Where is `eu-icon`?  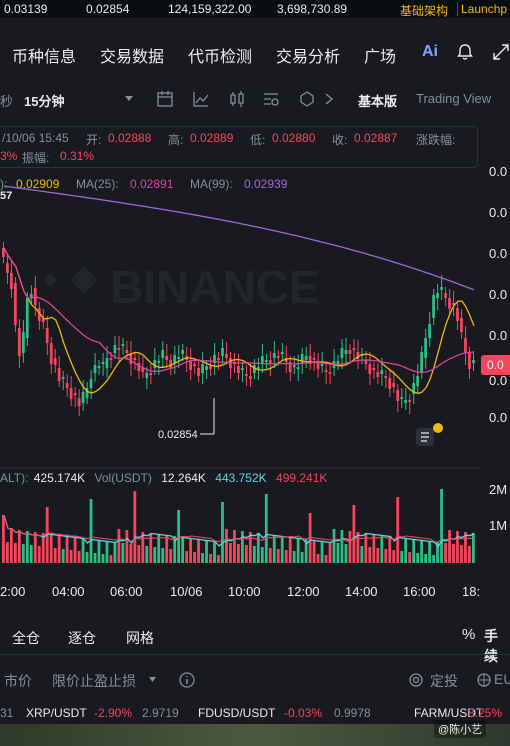
eu-icon is located at coordinates (484, 680).